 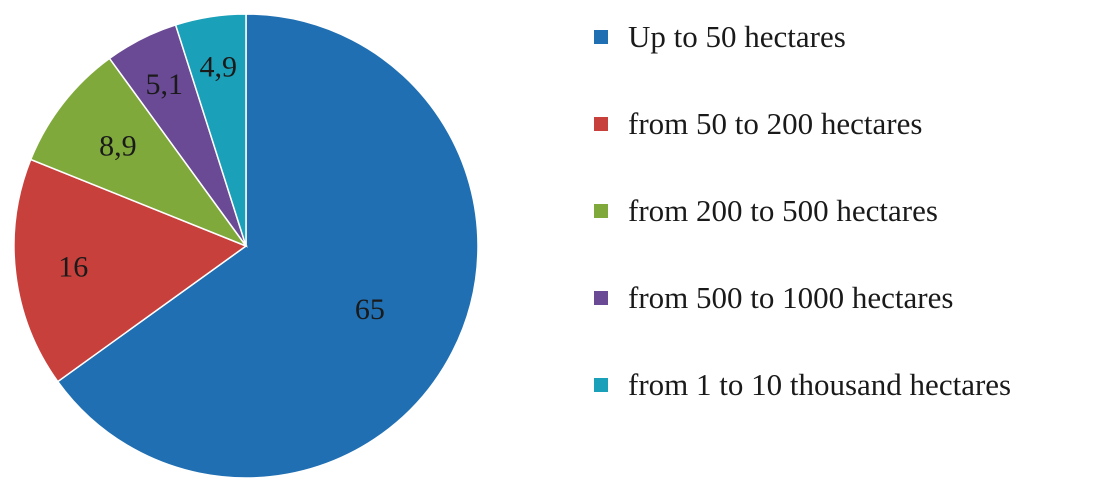 What do you see at coordinates (130, 270) in the screenshot?
I see `pie-slice-from-50-to-200-hectares` at bounding box center [130, 270].